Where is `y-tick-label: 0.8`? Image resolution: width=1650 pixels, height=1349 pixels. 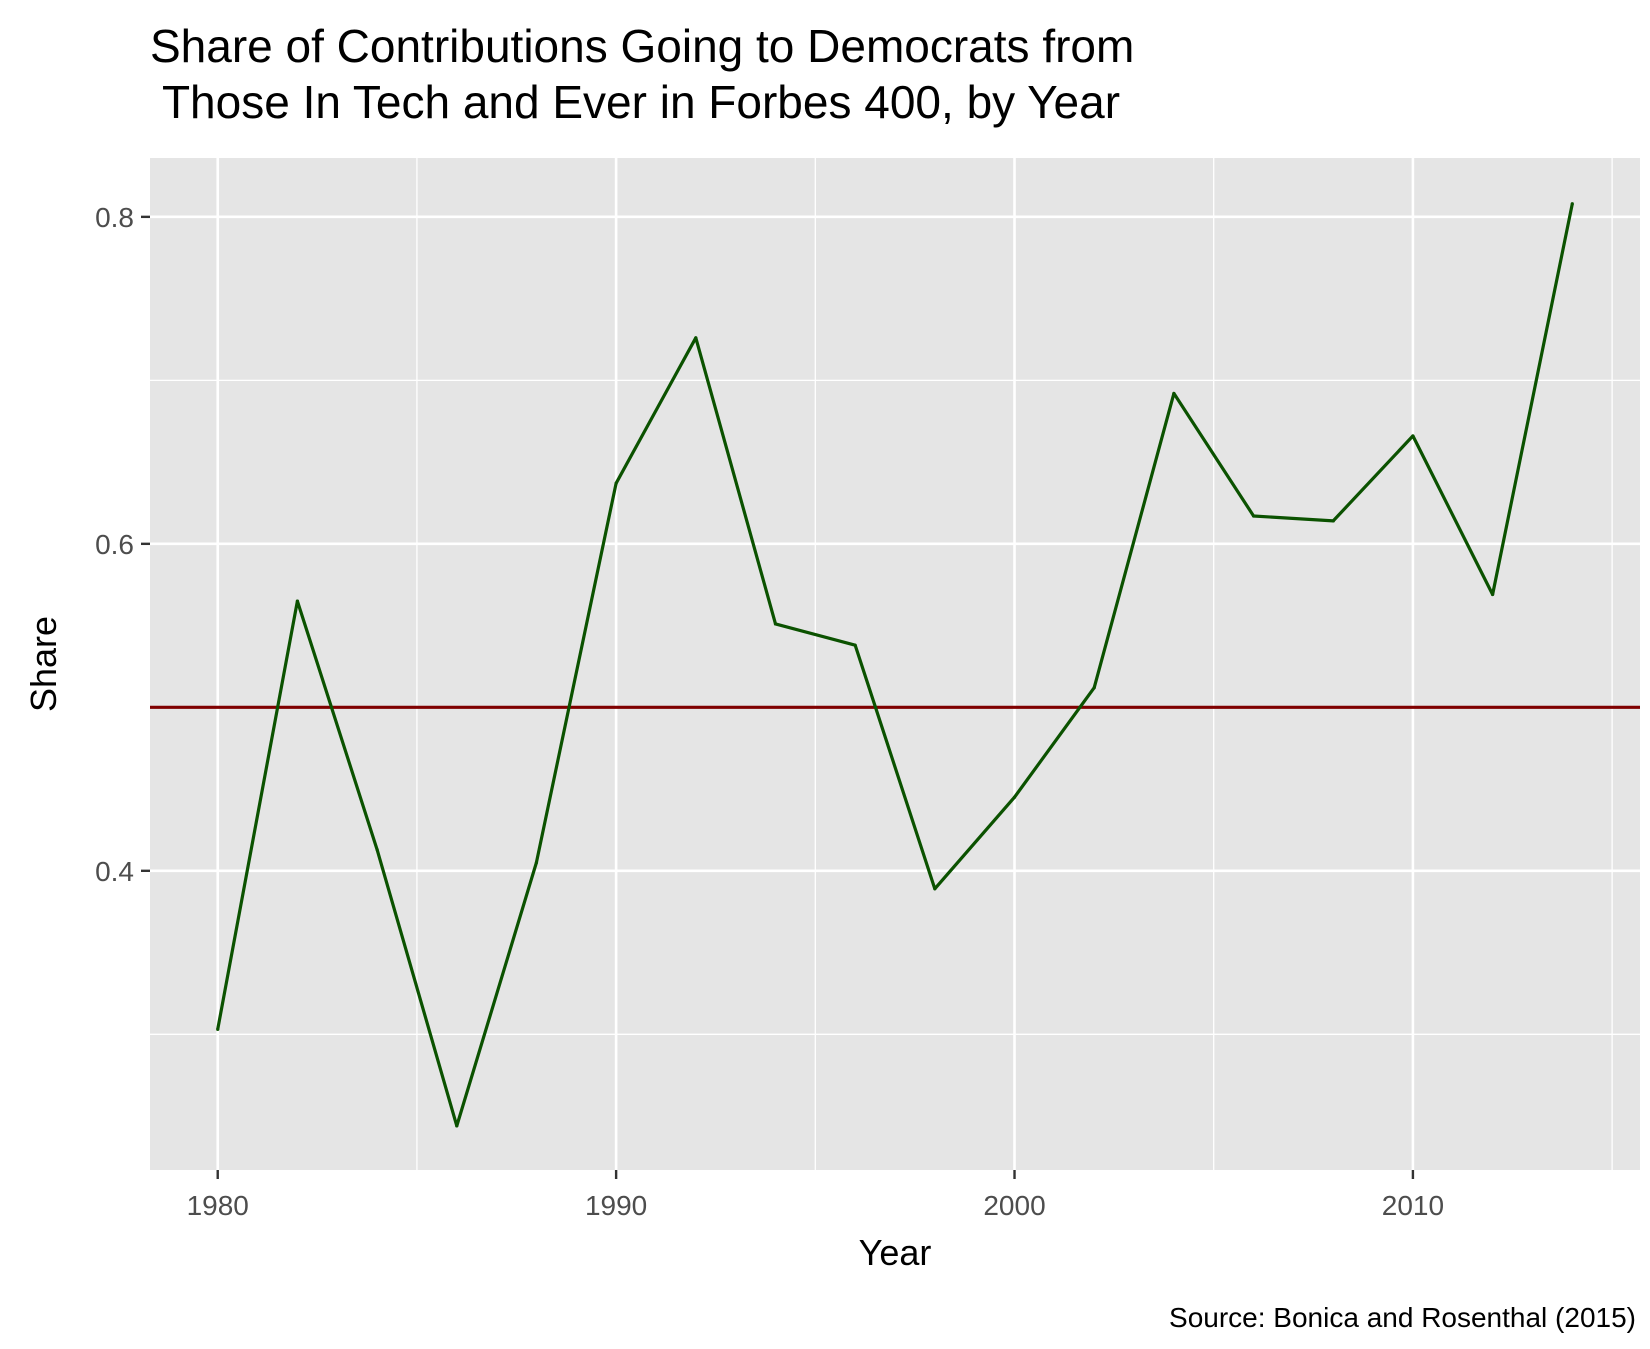
y-tick-label: 0.8 is located at coordinates (114, 217).